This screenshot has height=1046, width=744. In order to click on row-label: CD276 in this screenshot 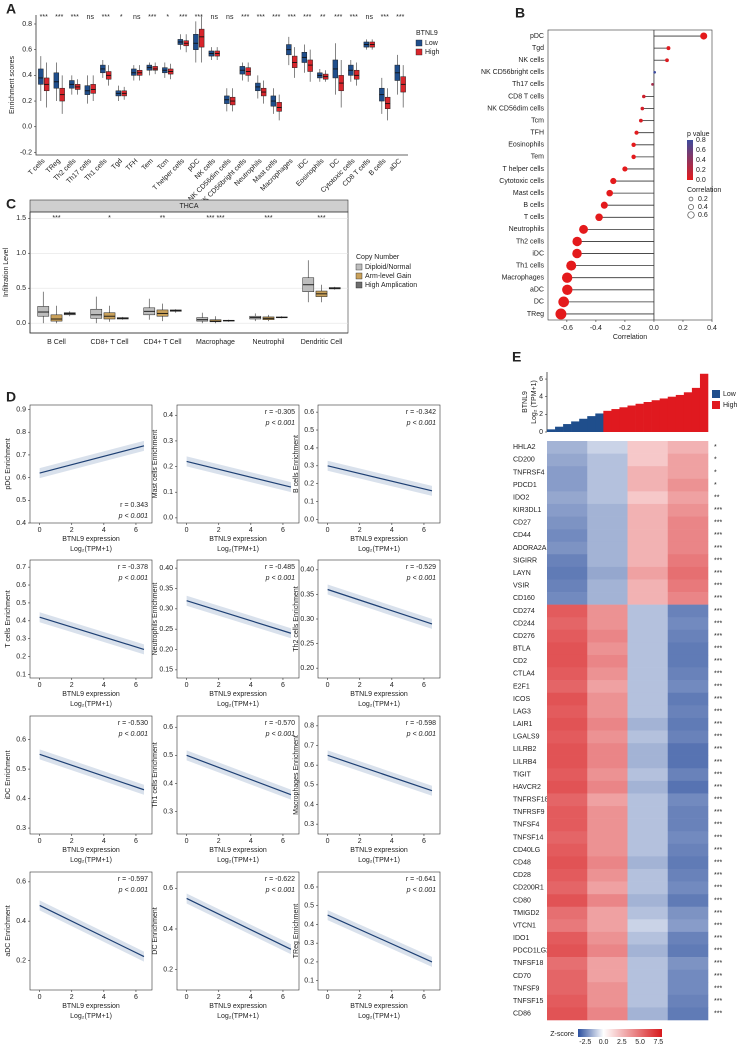, I will do `click(524, 636)`.